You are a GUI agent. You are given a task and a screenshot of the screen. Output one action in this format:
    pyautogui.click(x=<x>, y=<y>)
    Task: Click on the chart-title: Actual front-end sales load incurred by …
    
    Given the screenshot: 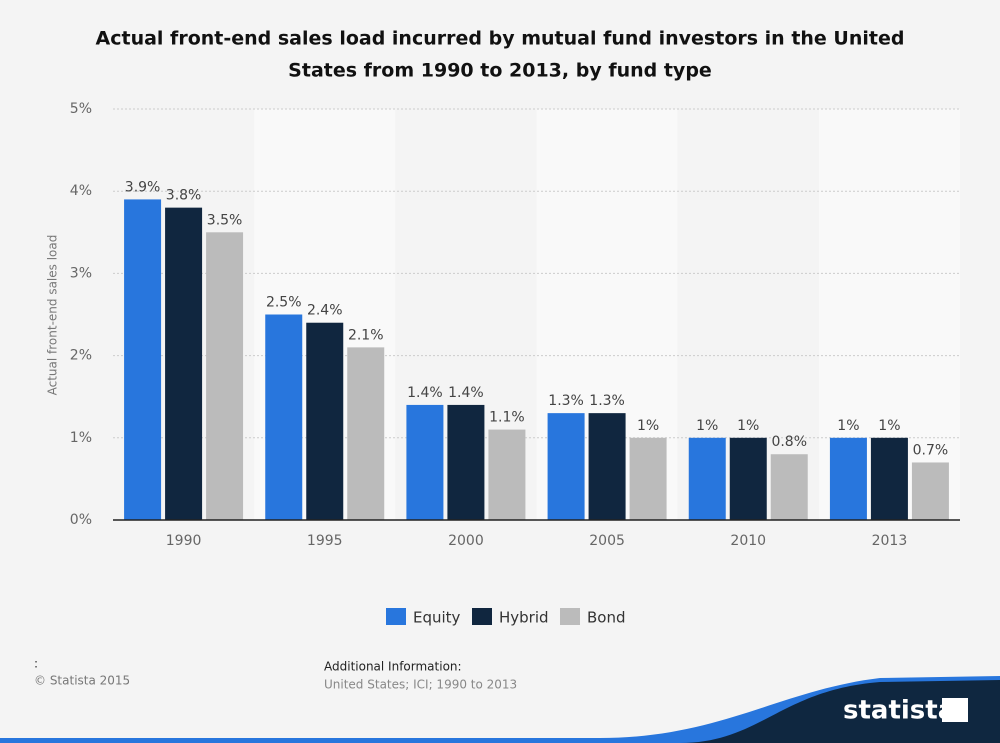 What is the action you would take?
    pyautogui.click(x=500, y=39)
    